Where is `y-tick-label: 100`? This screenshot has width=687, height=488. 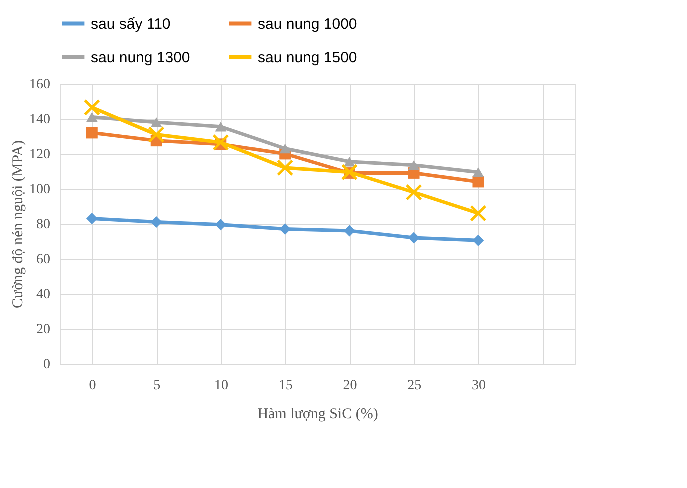
y-tick-label: 100 is located at coordinates (40, 190).